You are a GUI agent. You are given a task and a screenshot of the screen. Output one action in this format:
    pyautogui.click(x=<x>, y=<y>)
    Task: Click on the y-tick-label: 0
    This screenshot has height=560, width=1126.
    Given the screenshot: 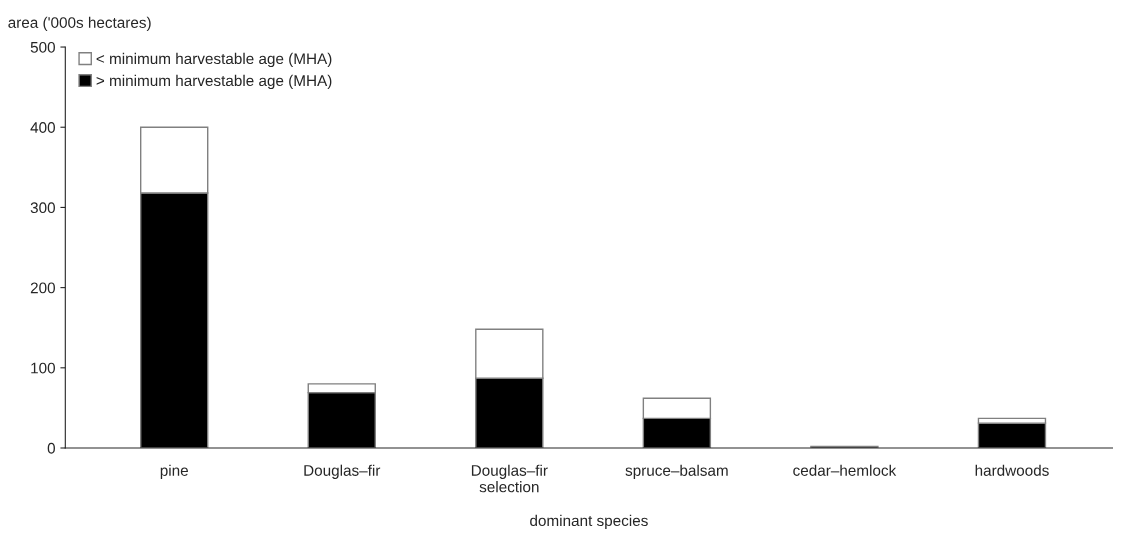 What is the action you would take?
    pyautogui.click(x=51, y=448)
    